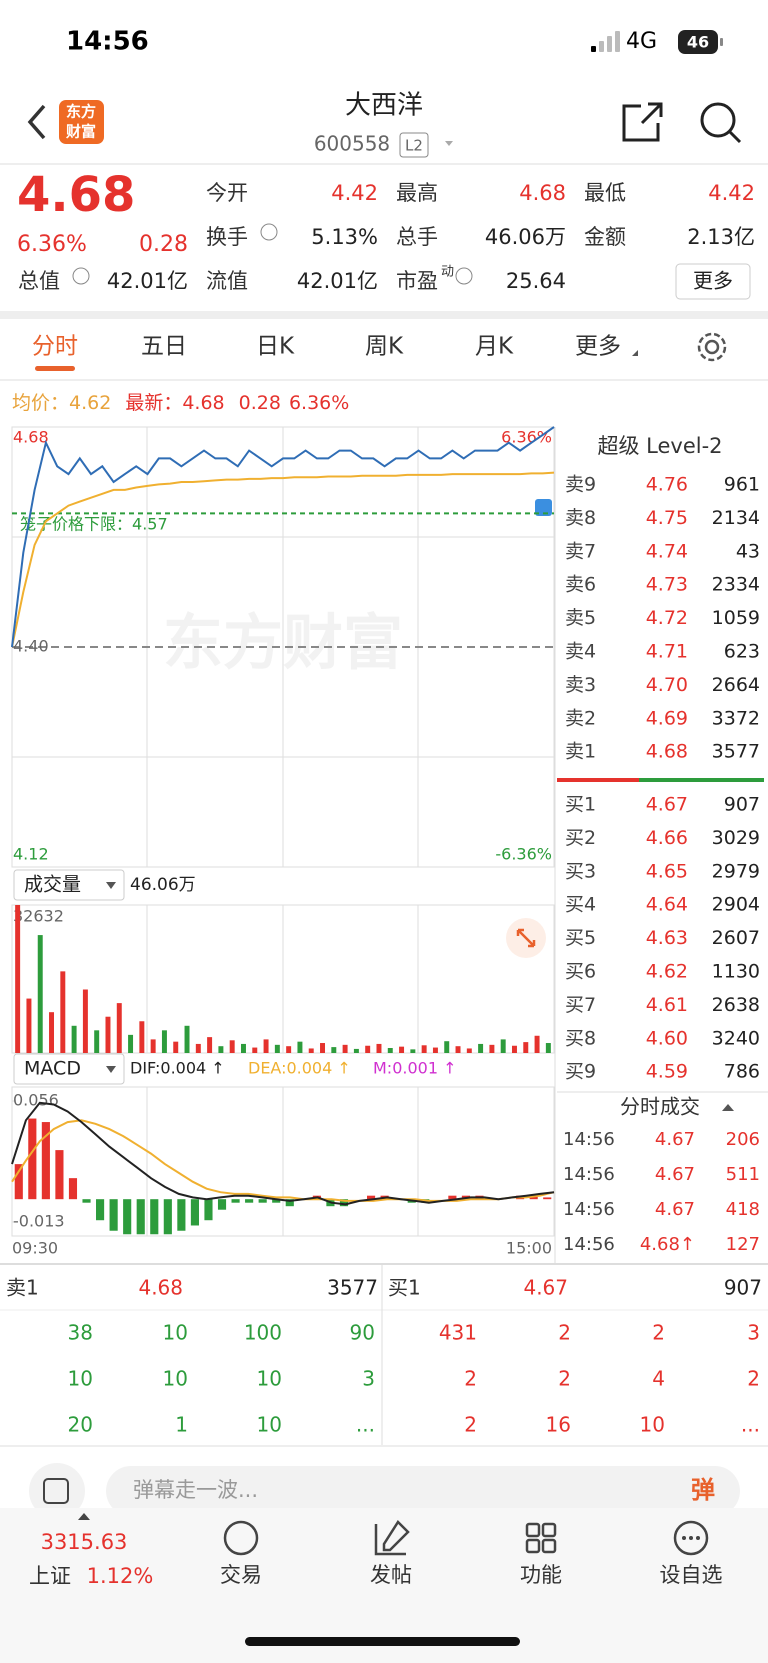 Image resolution: width=768 pixels, height=1663 pixels. I want to click on back-button, so click(36, 122).